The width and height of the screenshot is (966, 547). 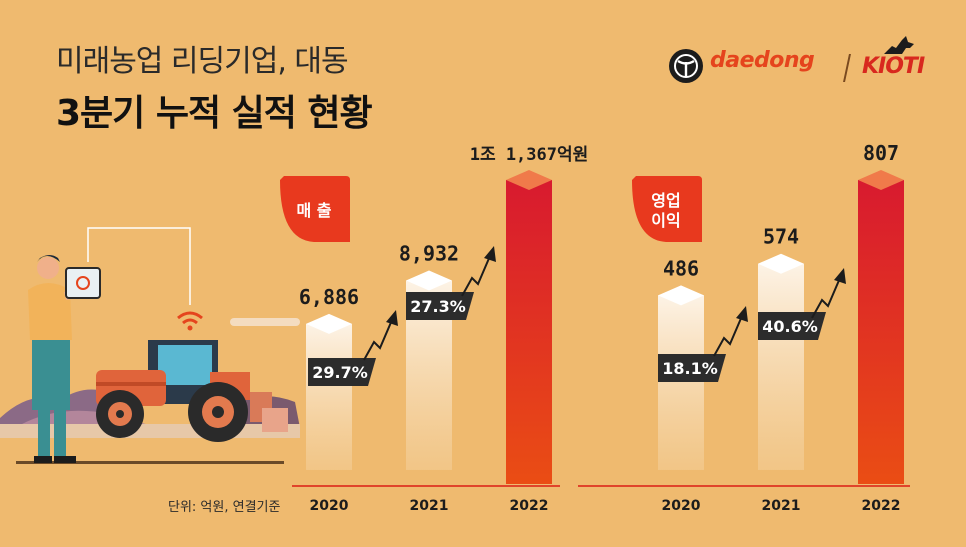 I want to click on wifi-icon, so click(x=190, y=321).